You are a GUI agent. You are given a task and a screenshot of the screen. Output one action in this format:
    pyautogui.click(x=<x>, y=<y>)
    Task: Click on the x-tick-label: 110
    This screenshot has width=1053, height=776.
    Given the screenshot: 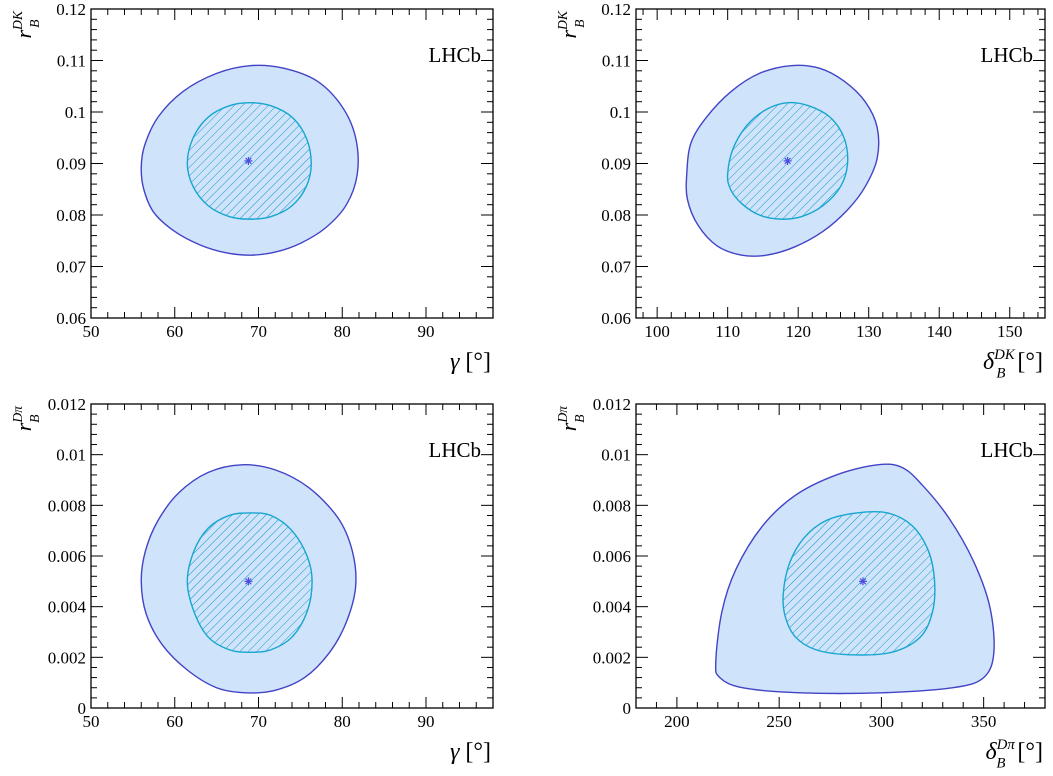 What is the action you would take?
    pyautogui.click(x=727, y=331)
    